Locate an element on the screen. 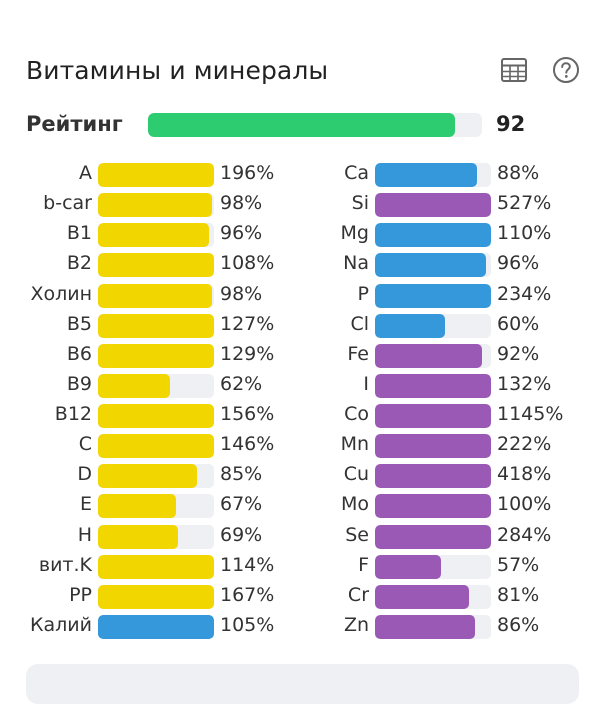 This screenshot has height=704, width=605. nutrient-label: Co is located at coordinates (356, 414).